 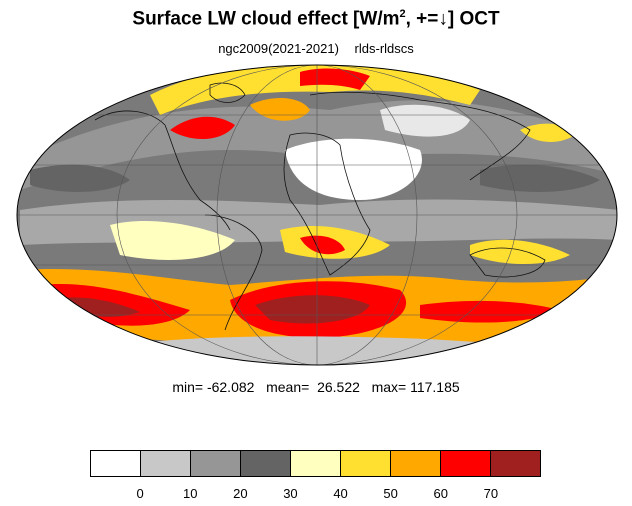 I want to click on field-westpacific-dark, so click(x=540, y=178).